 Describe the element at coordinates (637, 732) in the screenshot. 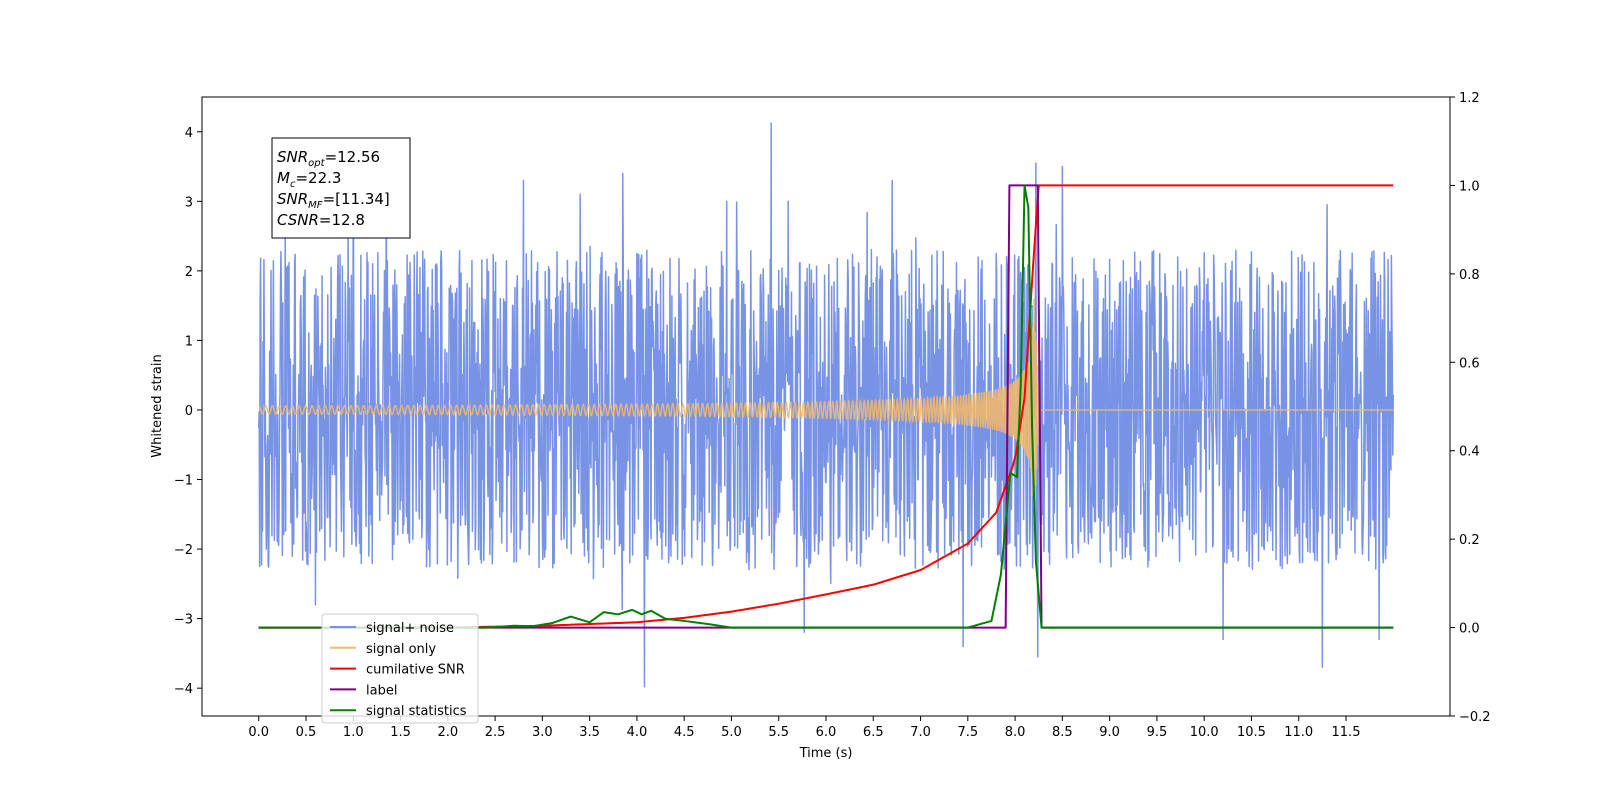

I see `x-tick-label: 4.0` at that location.